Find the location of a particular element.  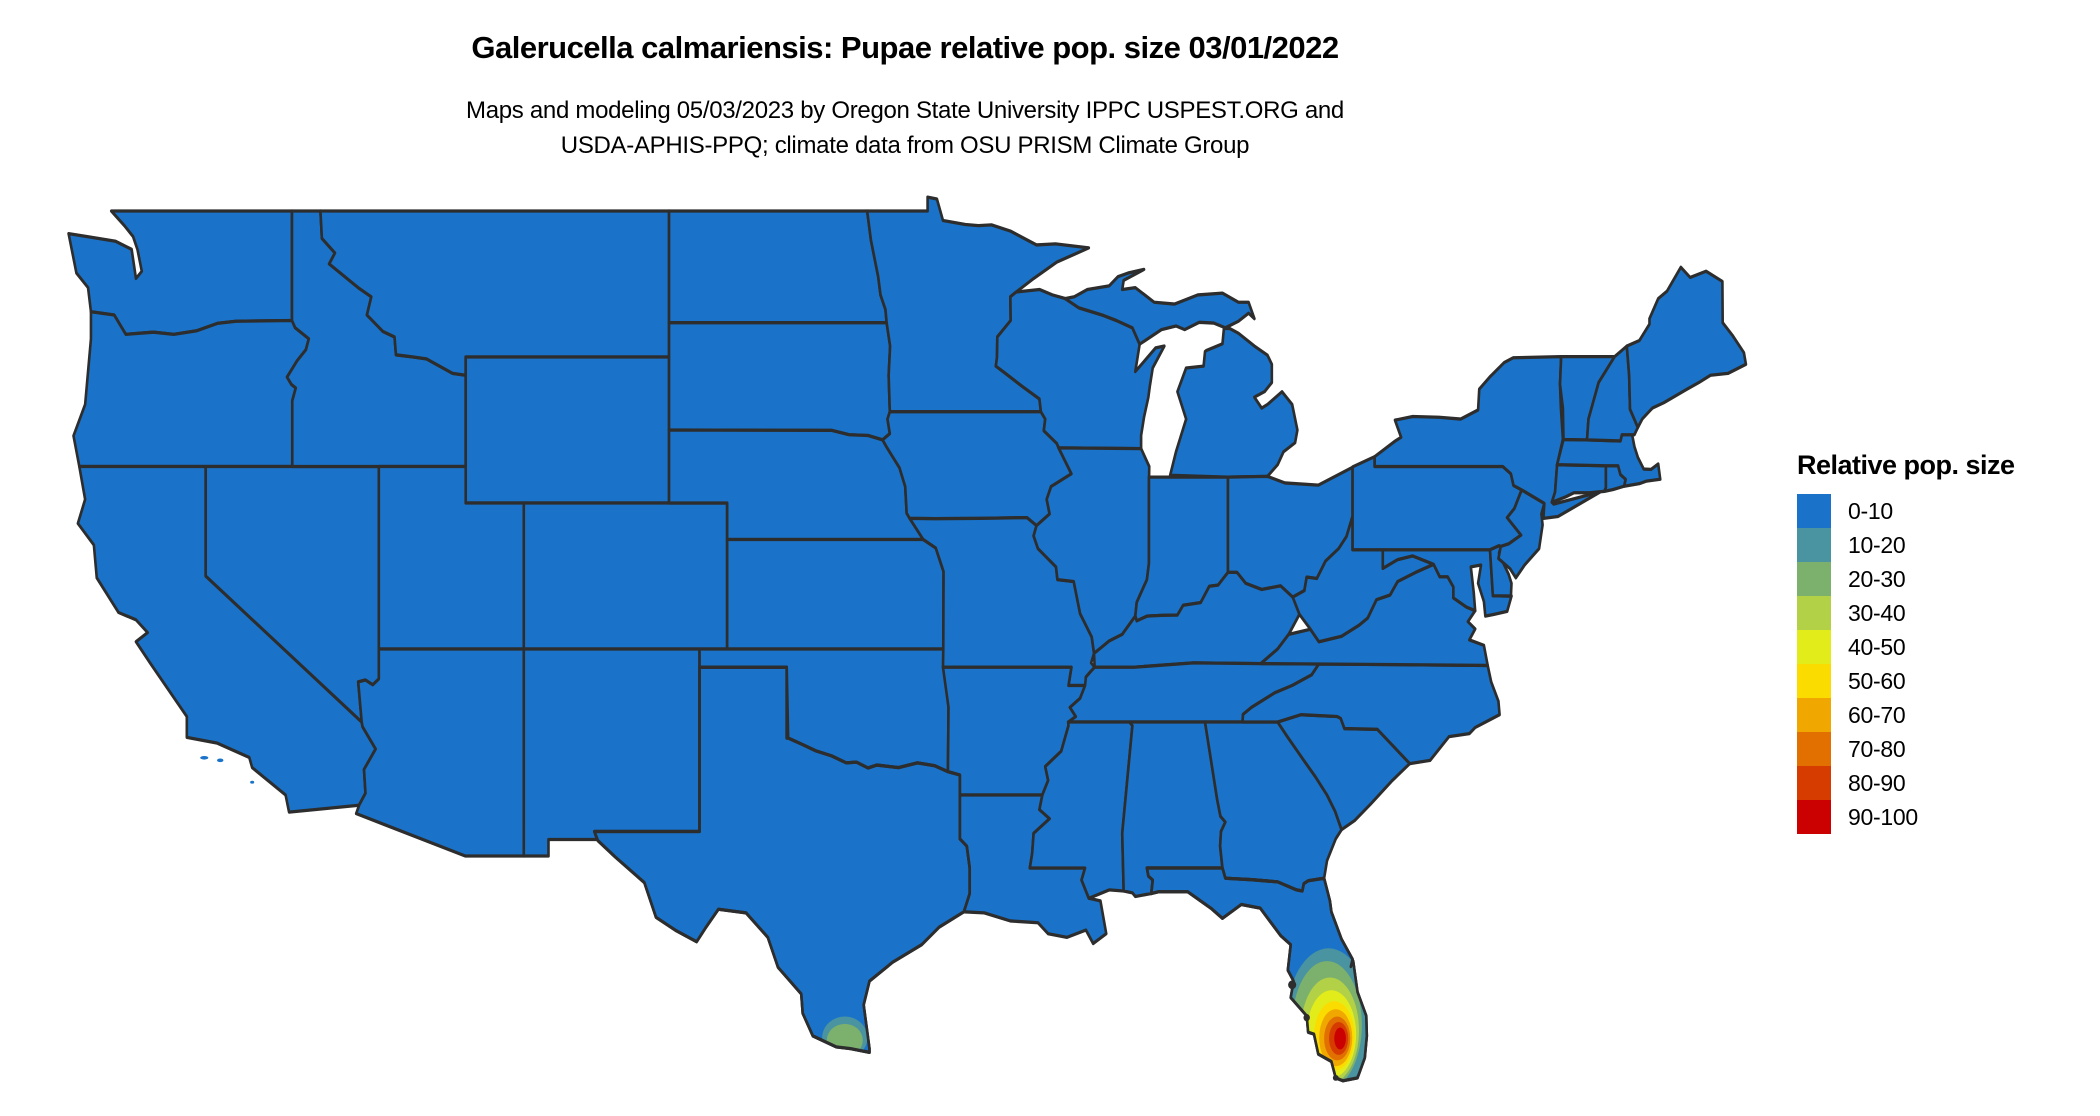

charlotte-harbor-mark is located at coordinates (1306, 1018).